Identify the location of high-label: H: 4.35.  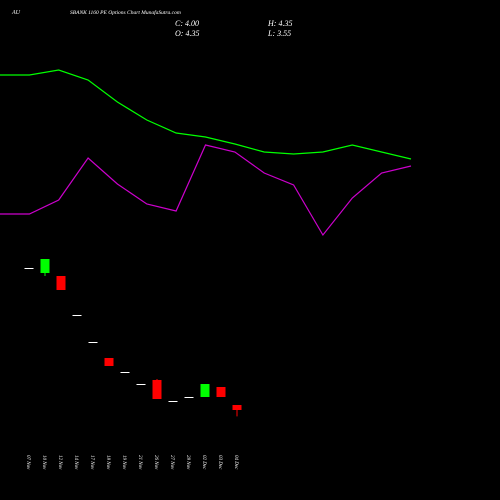
(279, 23).